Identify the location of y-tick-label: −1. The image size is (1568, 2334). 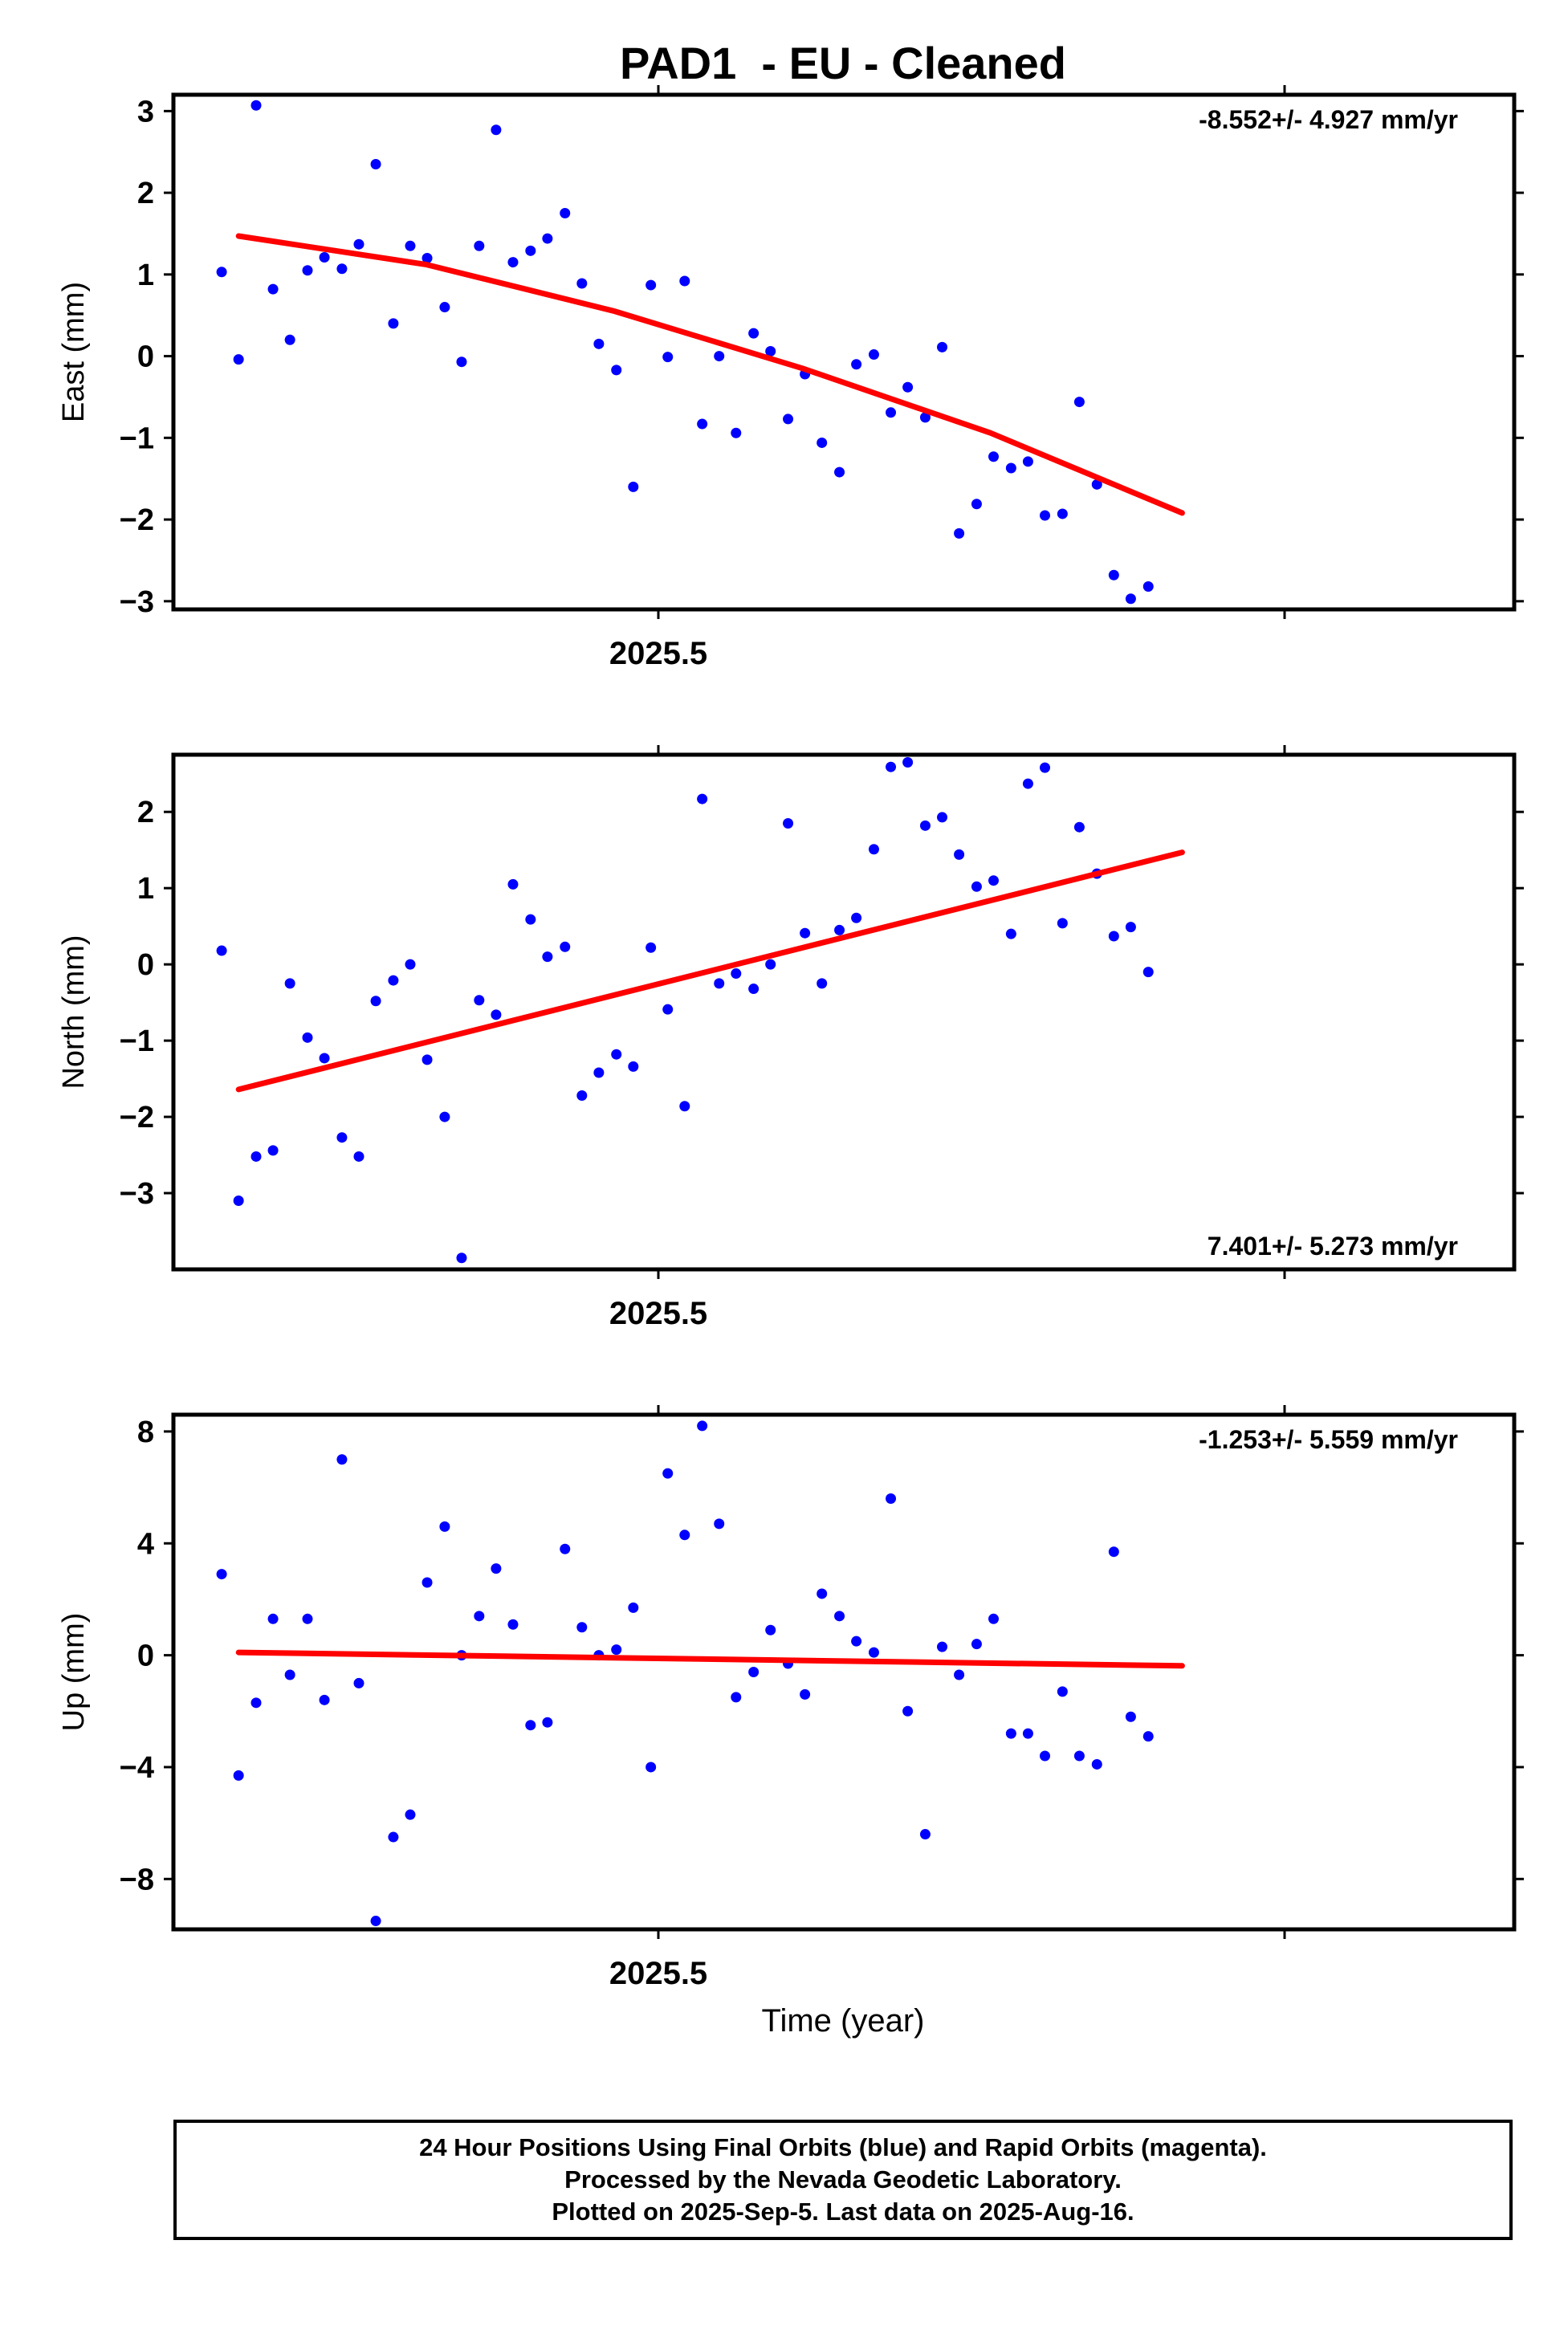
(137, 438).